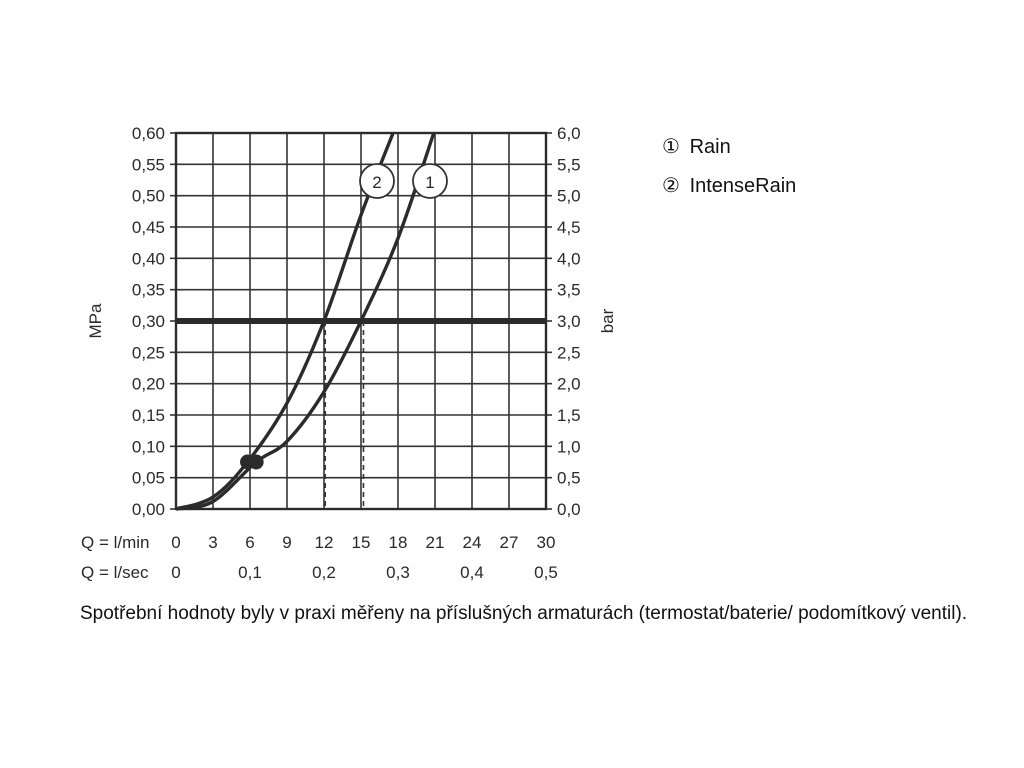 The height and width of the screenshot is (768, 1024). What do you see at coordinates (148, 196) in the screenshot?
I see `y-tick-label-left: 0,50` at bounding box center [148, 196].